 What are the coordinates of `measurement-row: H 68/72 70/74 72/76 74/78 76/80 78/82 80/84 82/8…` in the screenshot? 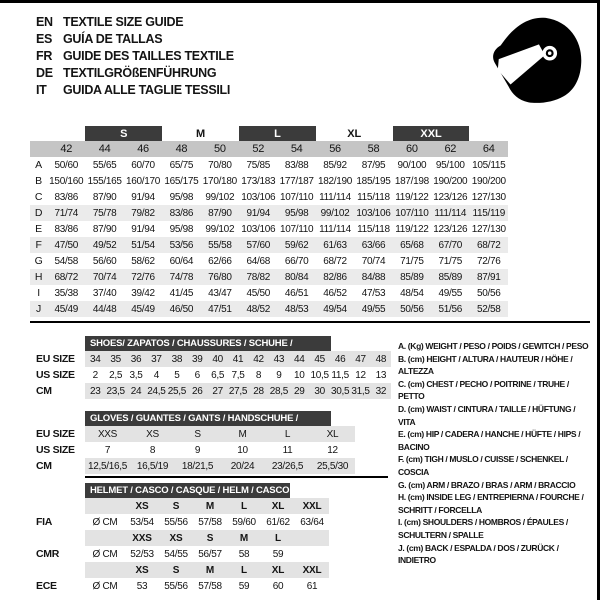 It's located at (269, 277).